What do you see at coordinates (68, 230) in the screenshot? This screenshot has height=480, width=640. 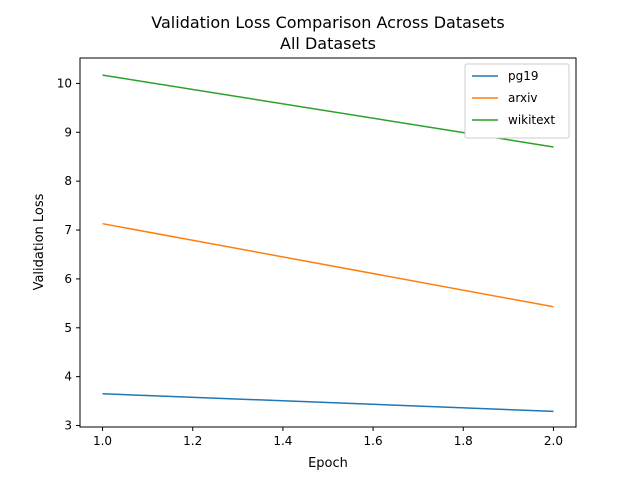 I see `y-tick-label: 7` at bounding box center [68, 230].